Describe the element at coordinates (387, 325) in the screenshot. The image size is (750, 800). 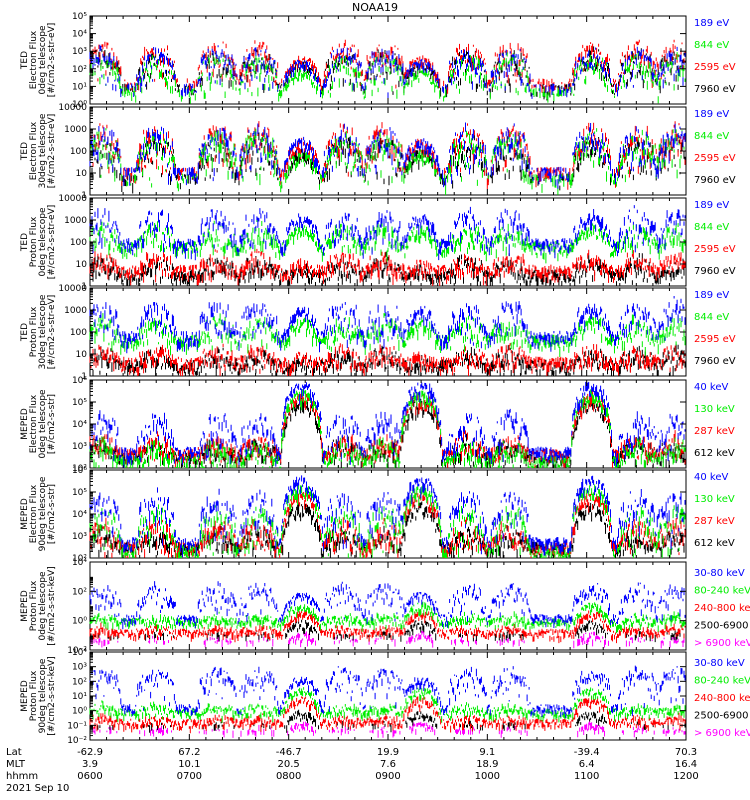
I see `trace-189-ev` at that location.